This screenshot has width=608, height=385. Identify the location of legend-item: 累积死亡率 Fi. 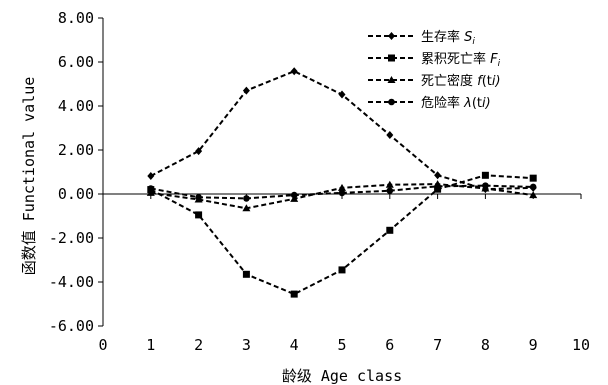
(434, 60).